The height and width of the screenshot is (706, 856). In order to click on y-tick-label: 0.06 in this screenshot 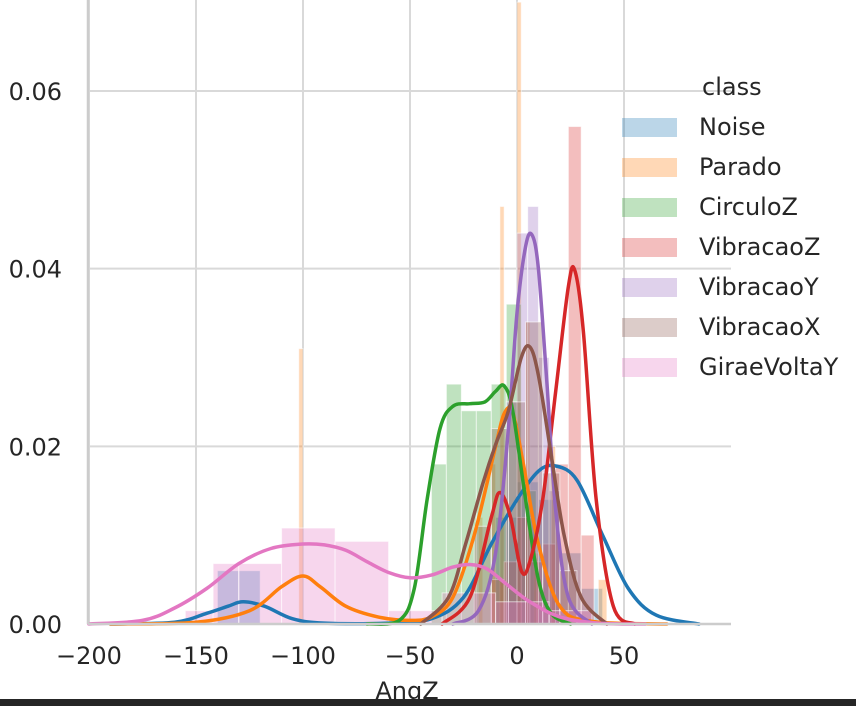, I will do `click(35, 92)`.